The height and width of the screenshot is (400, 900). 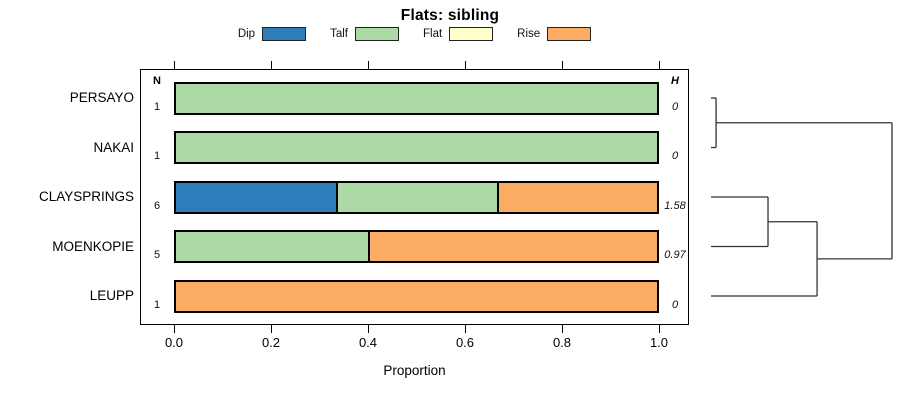 I want to click on row-label-leupp: LEUPP, so click(x=111, y=295).